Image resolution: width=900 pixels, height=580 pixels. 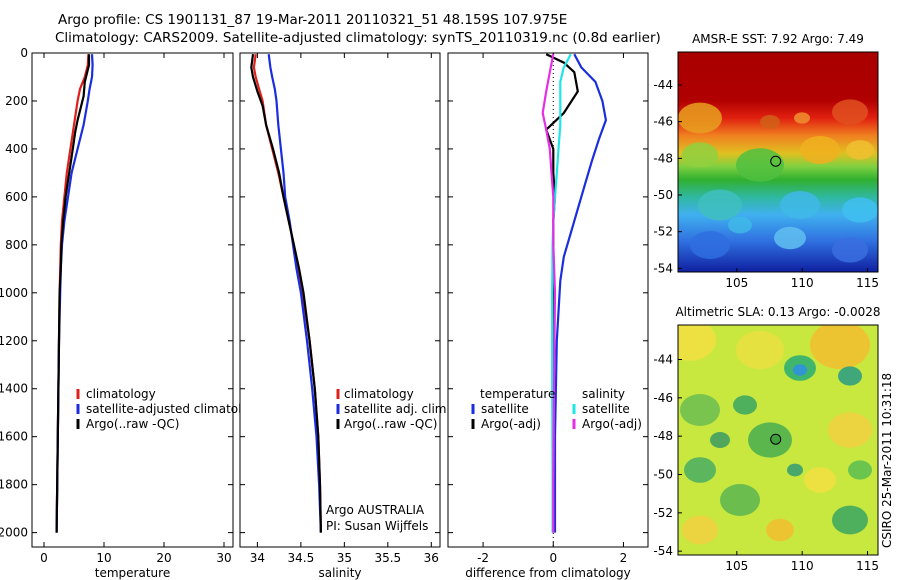 I want to click on map-title: Altimetric SLA: 0.13 Argo: -0.0028, so click(x=777, y=312).